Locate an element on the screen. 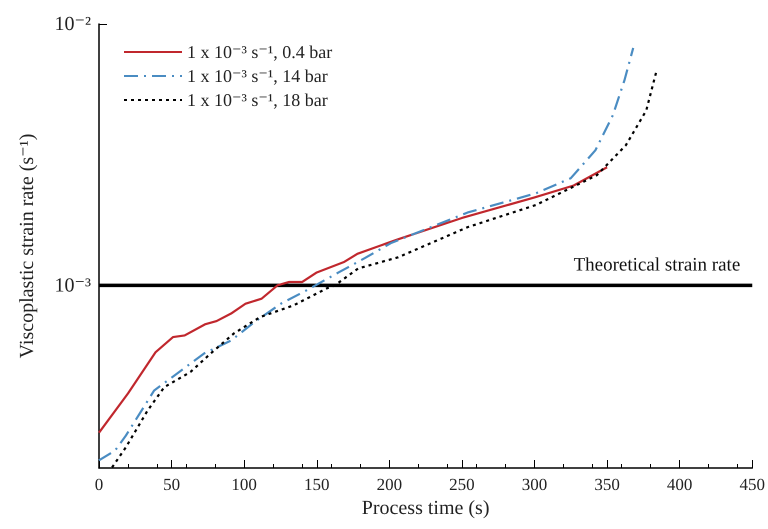  x-tick-label: 350 is located at coordinates (607, 484).